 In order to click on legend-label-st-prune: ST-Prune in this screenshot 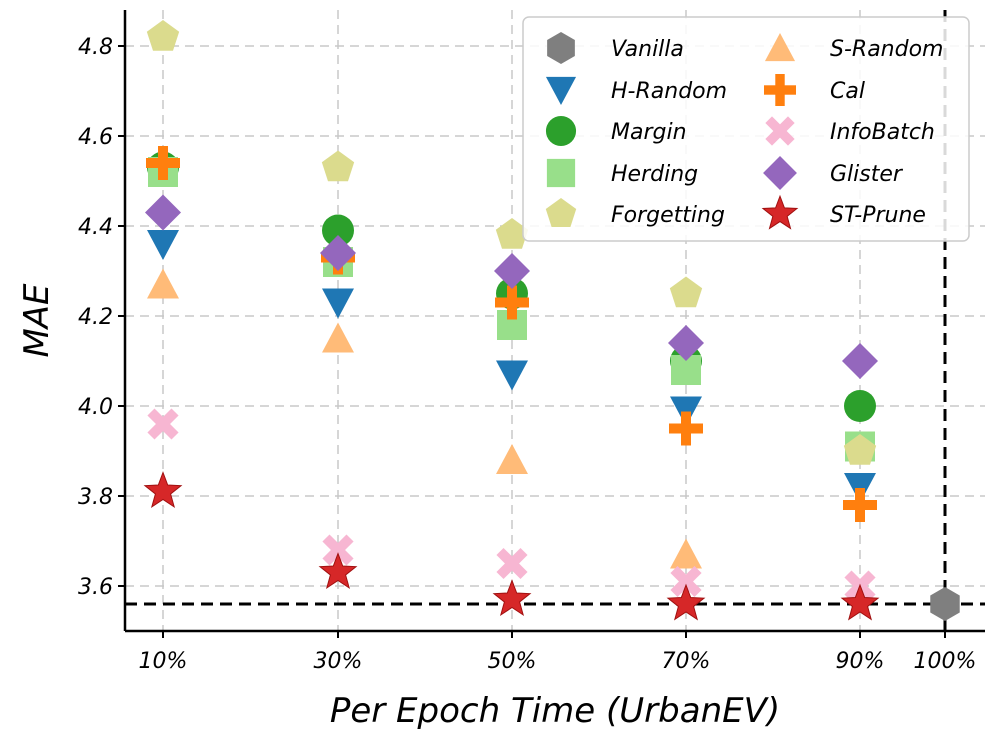, I will do `click(878, 215)`.